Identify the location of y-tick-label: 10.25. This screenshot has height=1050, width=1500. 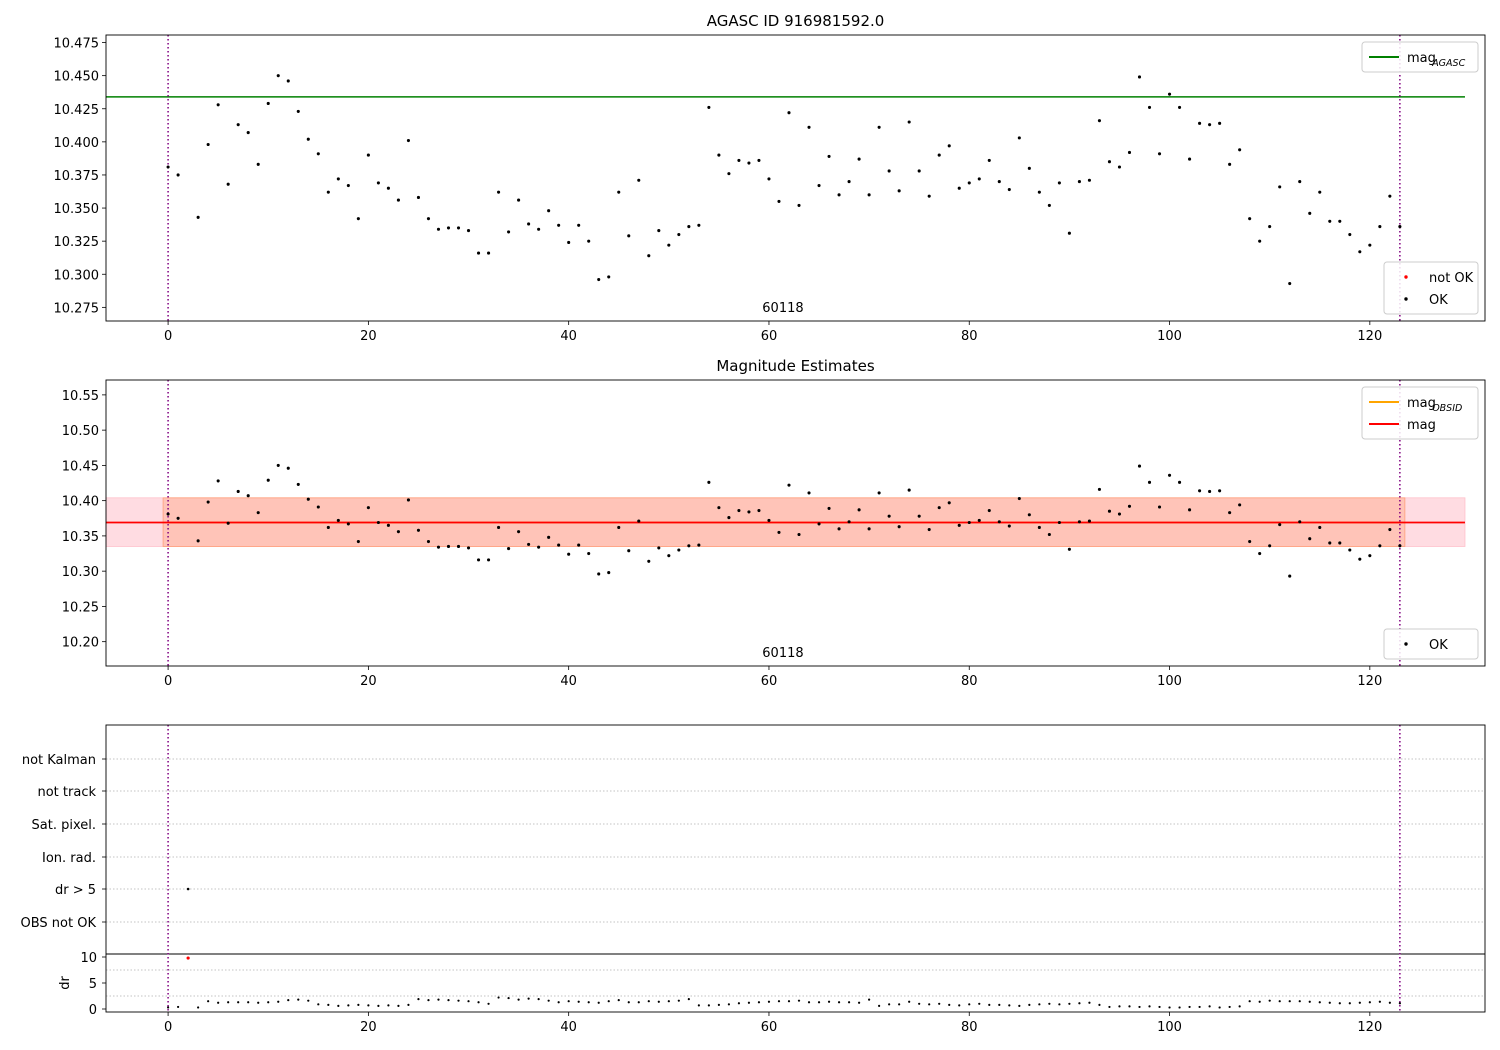
(80, 607).